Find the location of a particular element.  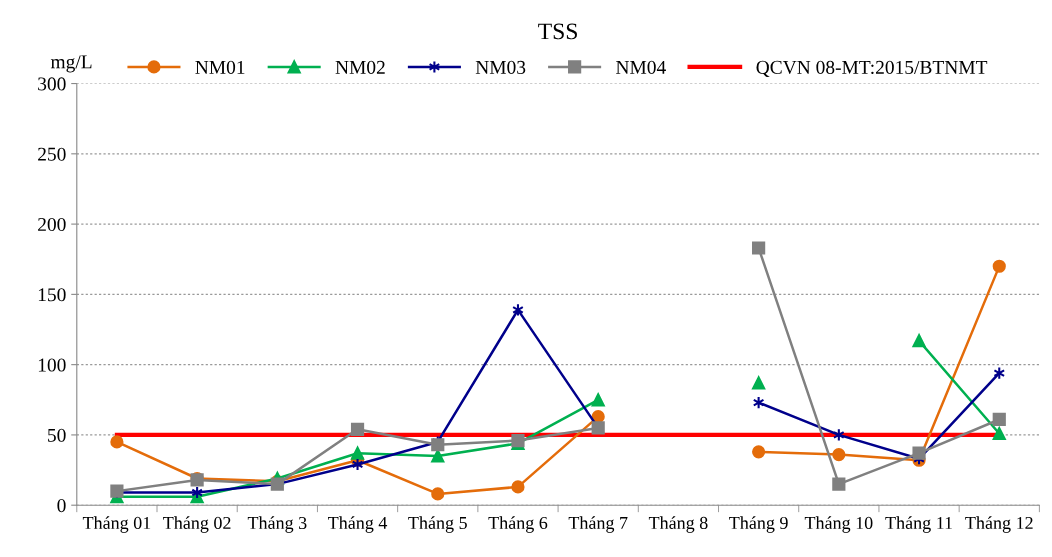

x-tick-label: Tháng 12 is located at coordinates (999, 524).